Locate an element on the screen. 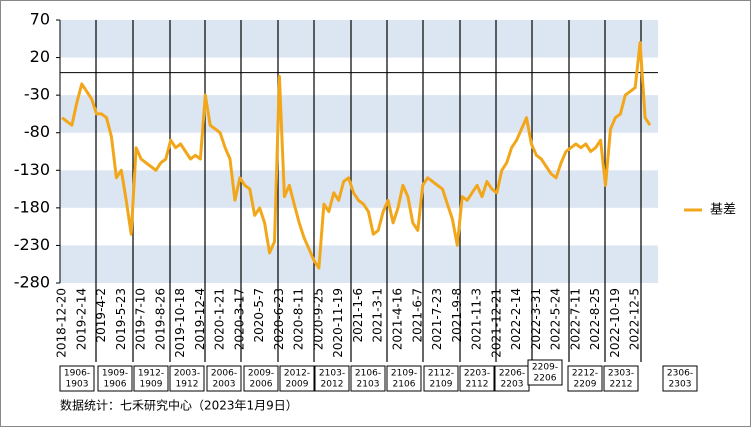 The image size is (751, 427). x-tick-label: 2021-9-8 is located at coordinates (457, 315).